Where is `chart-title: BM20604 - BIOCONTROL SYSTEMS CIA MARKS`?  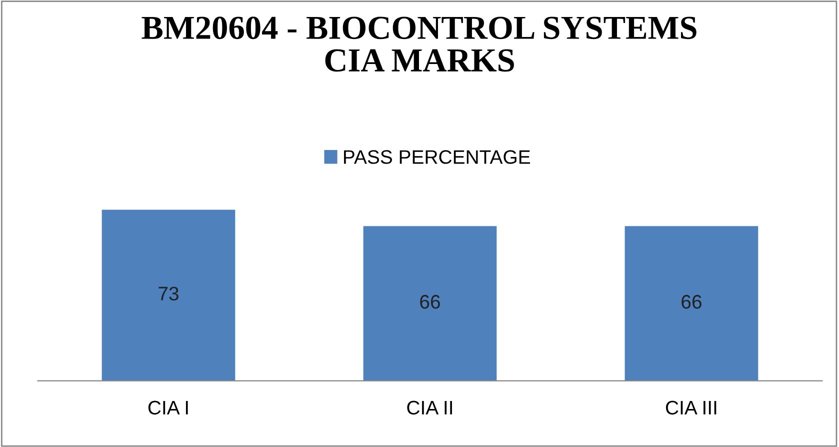 chart-title: BM20604 - BIOCONTROL SYSTEMS CIA MARKS is located at coordinates (419, 44).